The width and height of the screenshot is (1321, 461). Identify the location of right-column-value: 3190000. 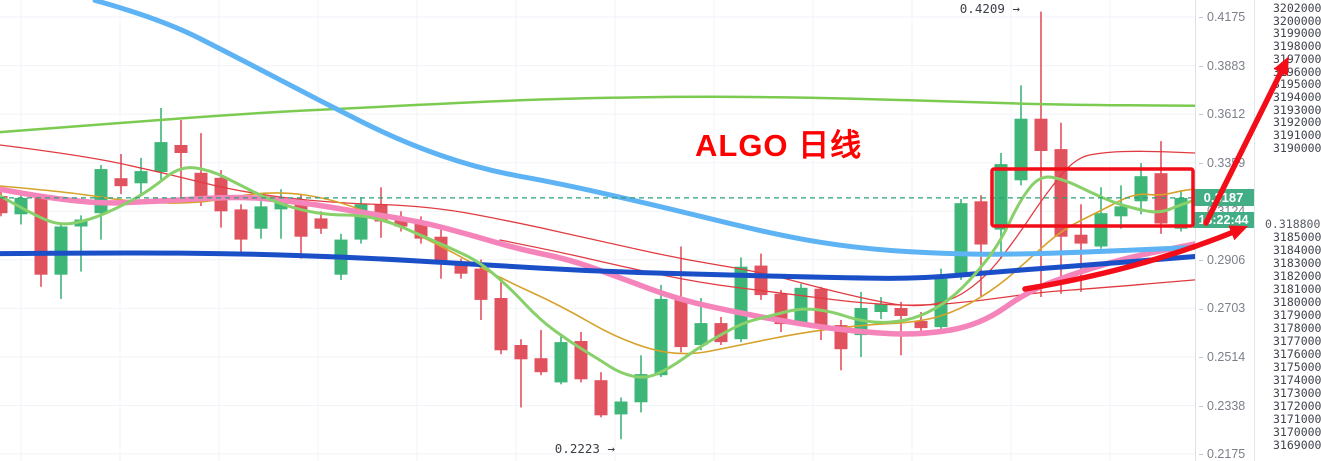
(1297, 147).